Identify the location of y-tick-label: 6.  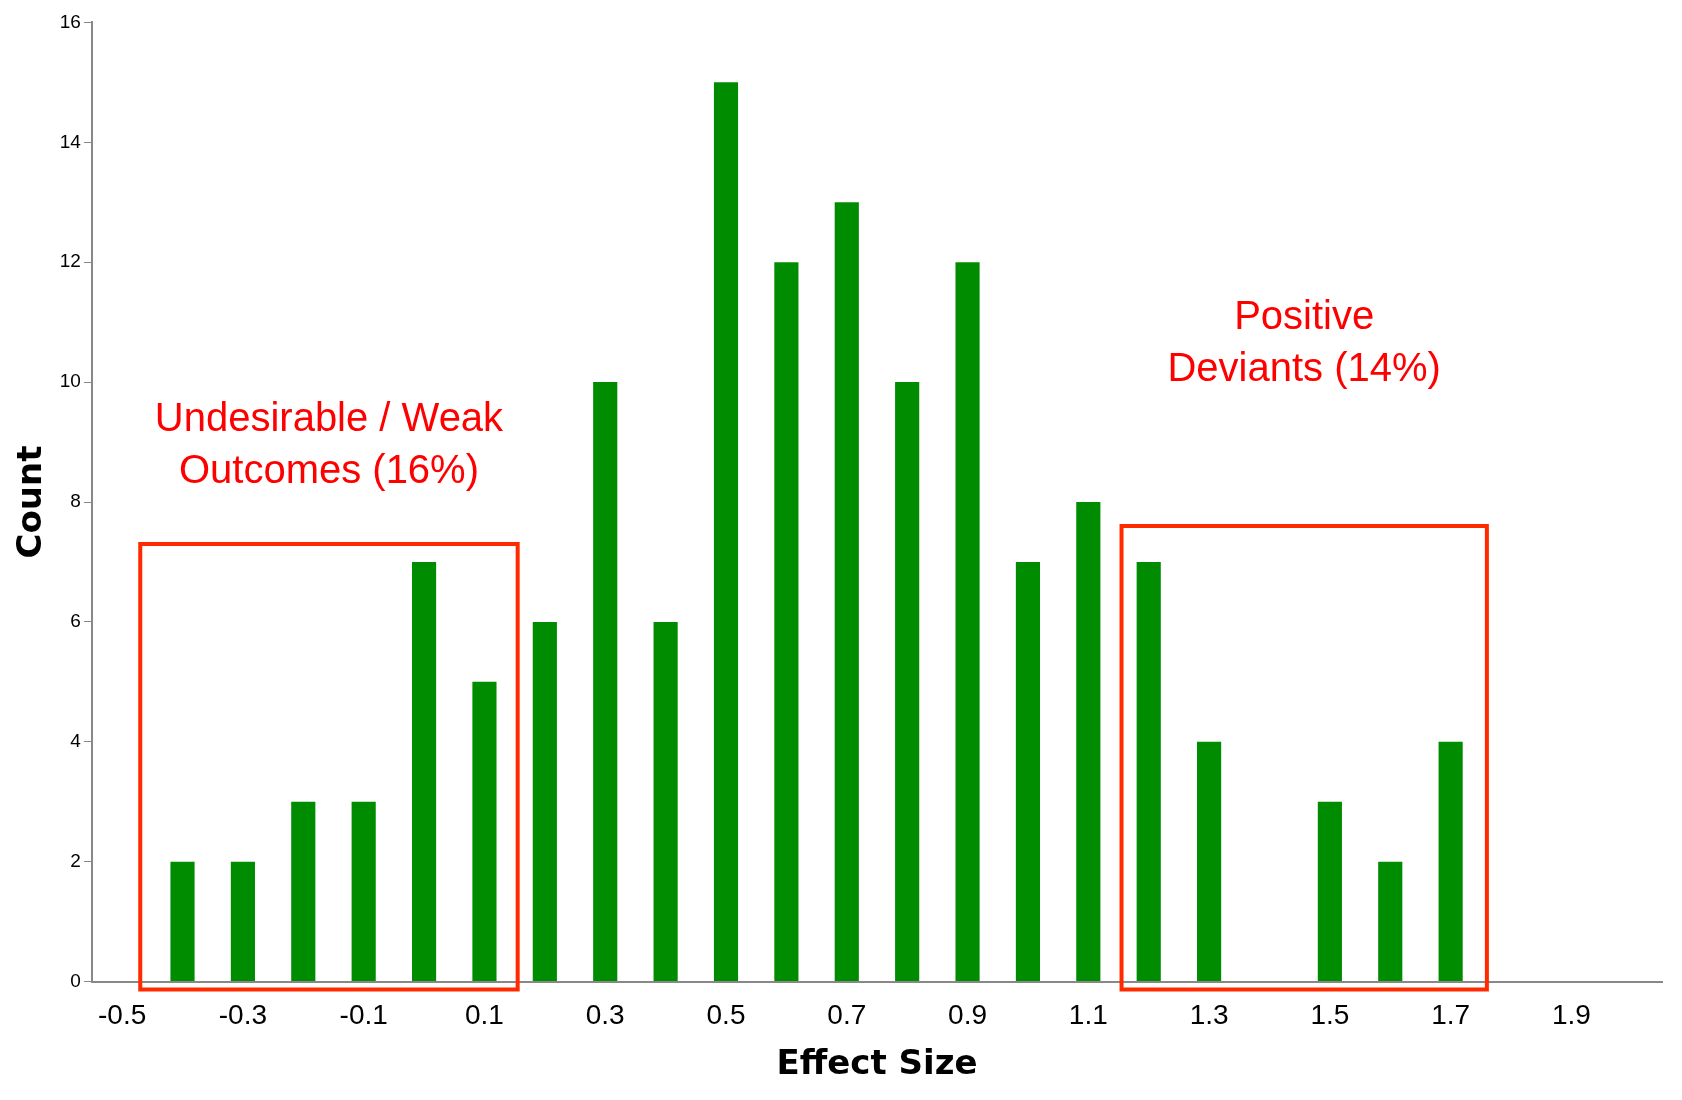
(75, 621).